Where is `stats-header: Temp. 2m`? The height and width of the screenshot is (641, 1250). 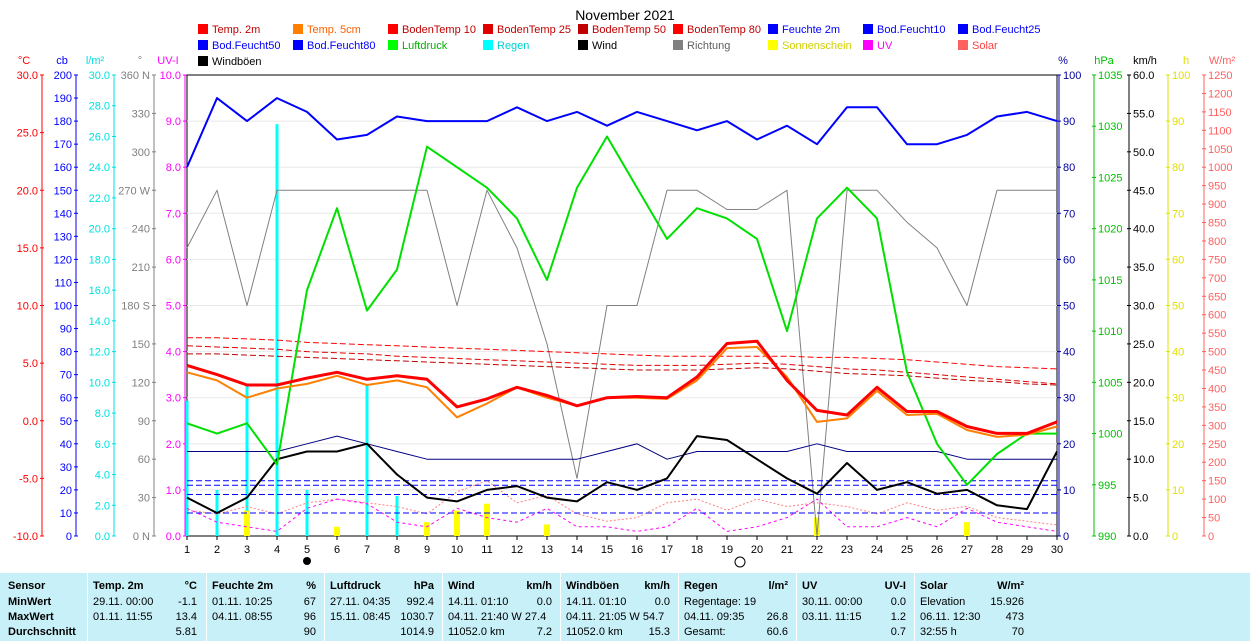
stats-header: Temp. 2m is located at coordinates (118, 586).